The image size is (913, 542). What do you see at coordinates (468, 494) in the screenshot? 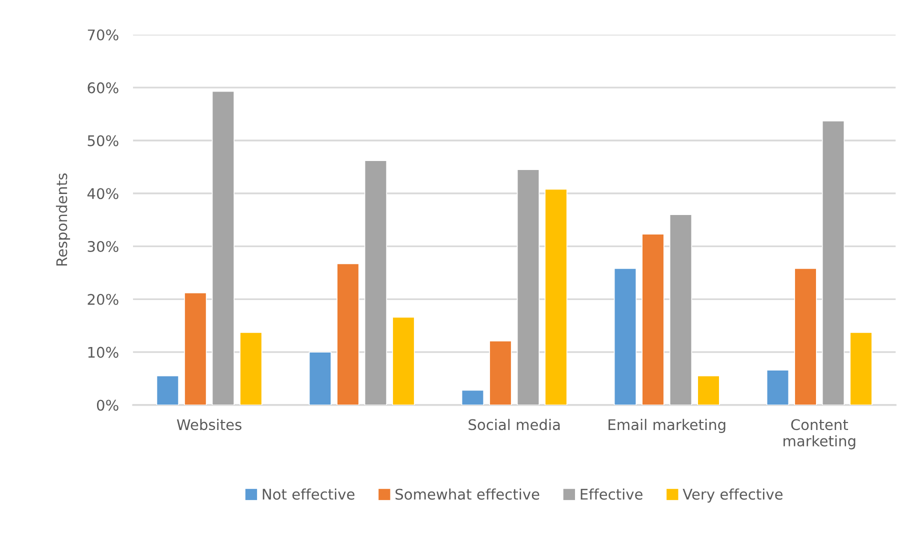
I see `legend-label: Somewhat effective` at bounding box center [468, 494].